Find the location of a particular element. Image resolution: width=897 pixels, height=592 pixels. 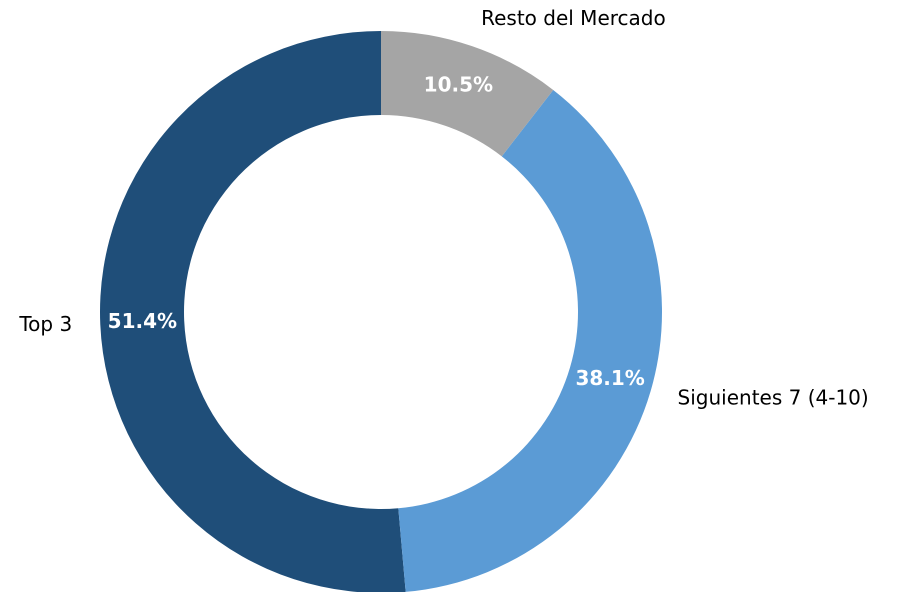

slice-label: Resto del Mercado is located at coordinates (573, 18).